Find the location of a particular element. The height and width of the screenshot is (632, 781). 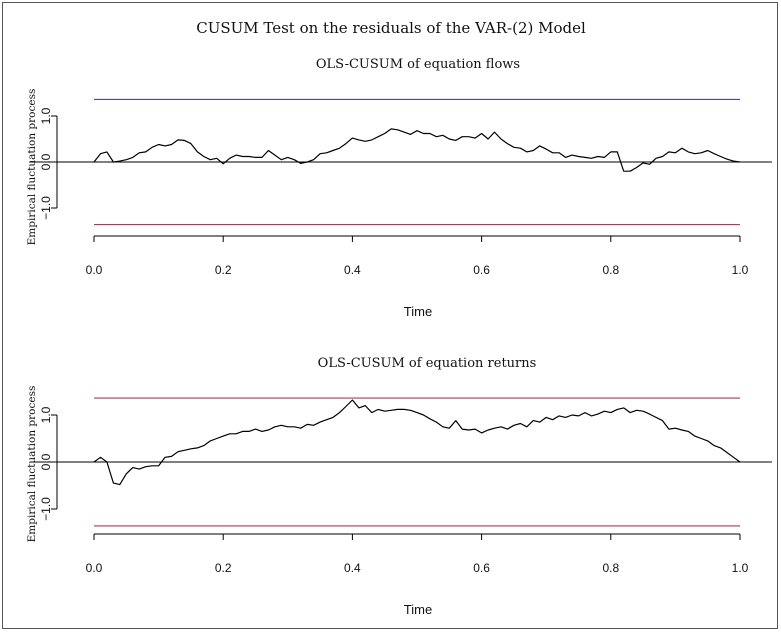

panel-title: OLS-CUSUM of equation flows is located at coordinates (418, 64).